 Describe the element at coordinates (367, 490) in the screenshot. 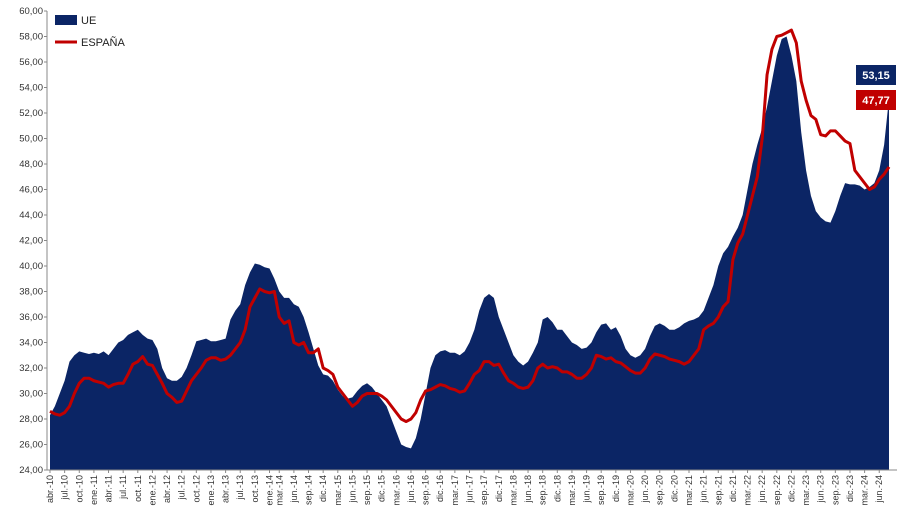

I see `x-tick-label: sep.-15` at that location.